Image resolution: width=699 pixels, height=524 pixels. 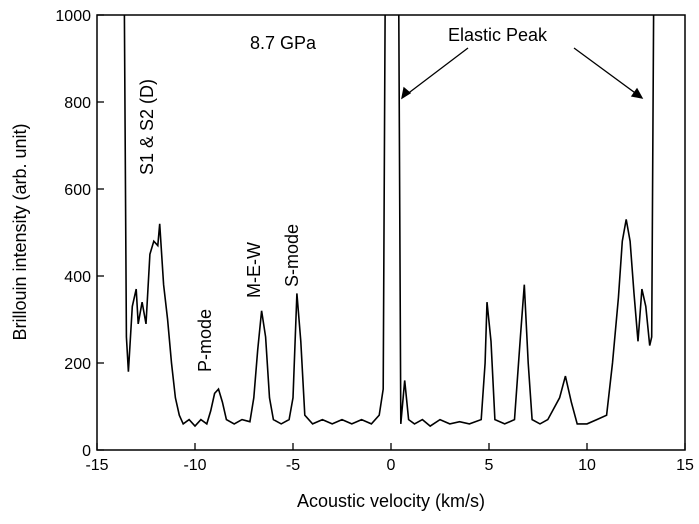 What do you see at coordinates (292, 255) in the screenshot?
I see `annotation: S-mode` at bounding box center [292, 255].